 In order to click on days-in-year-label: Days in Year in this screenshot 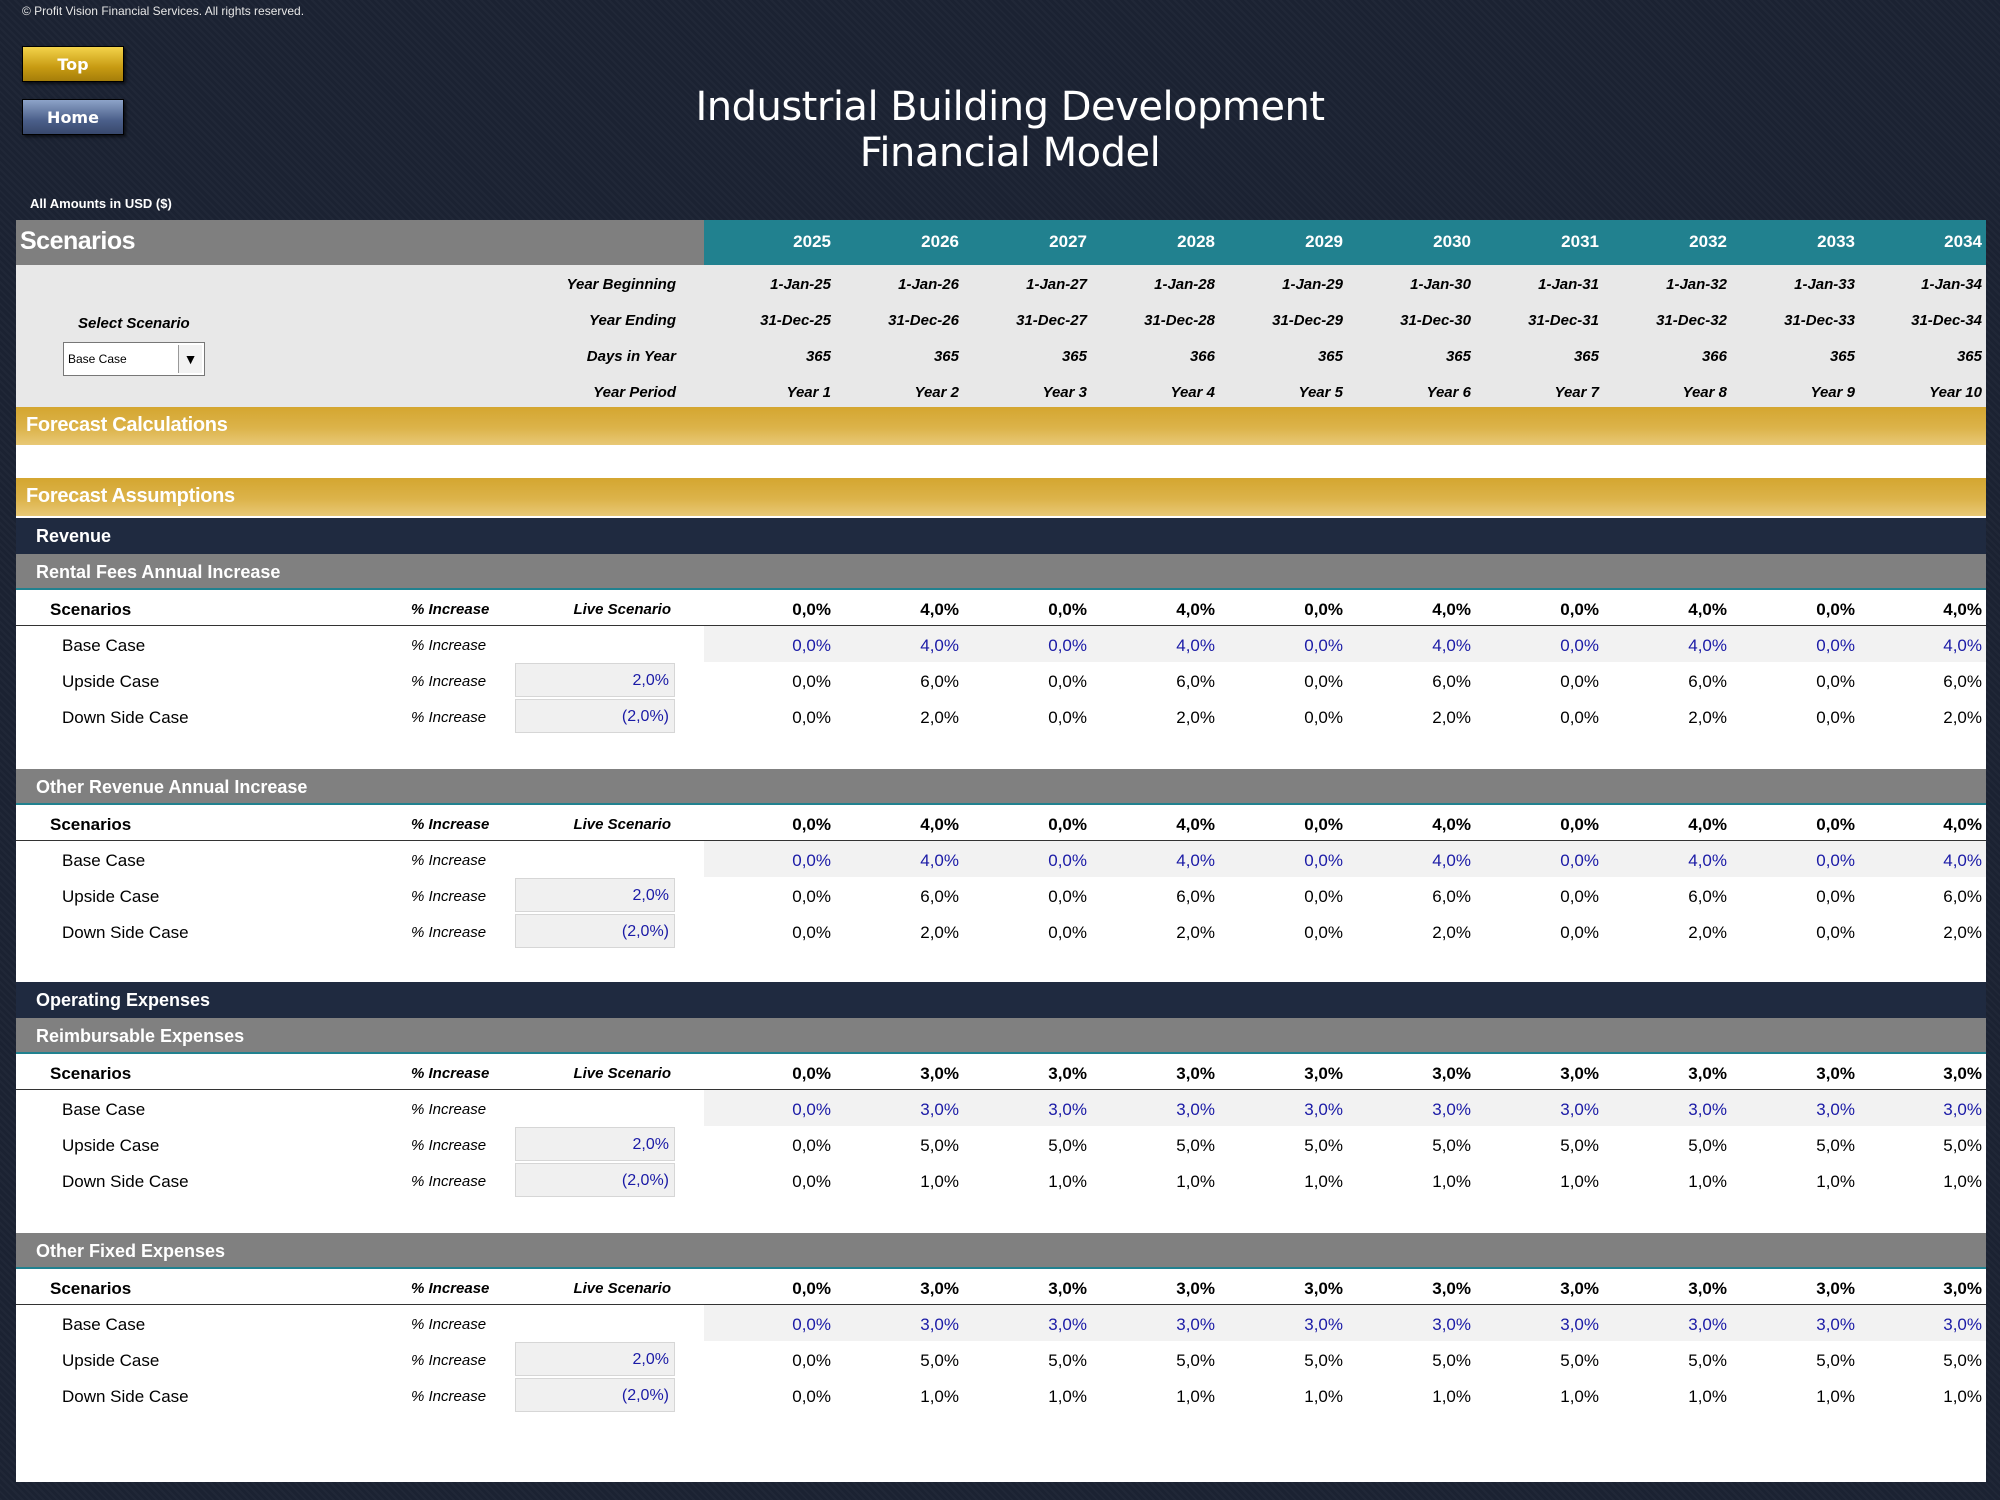, I will do `click(631, 356)`.